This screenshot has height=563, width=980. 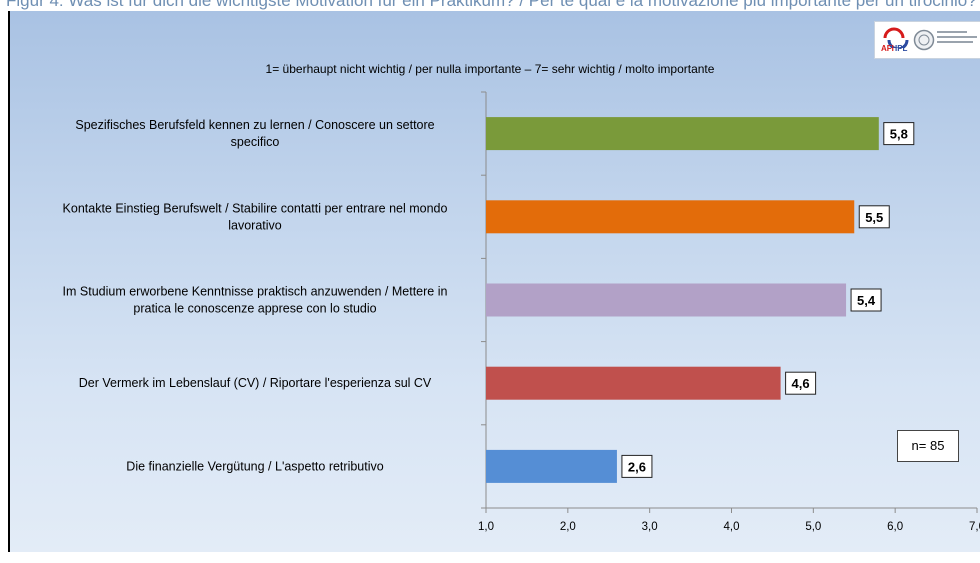 I want to click on data-label: 5,5, so click(x=874, y=217).